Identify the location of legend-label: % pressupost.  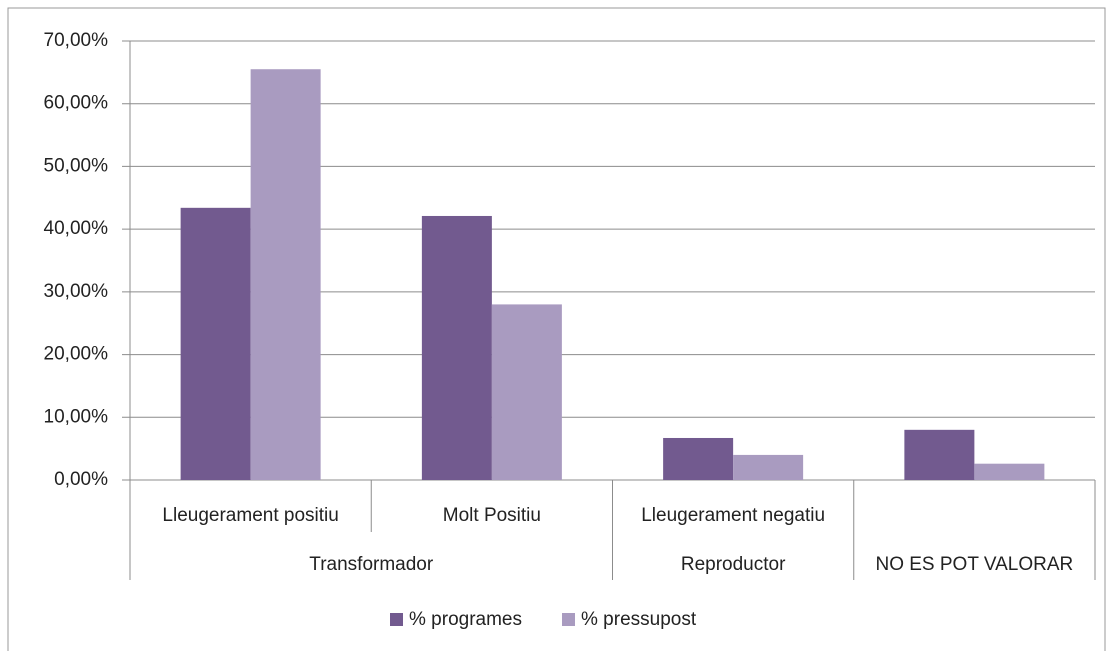
(639, 619).